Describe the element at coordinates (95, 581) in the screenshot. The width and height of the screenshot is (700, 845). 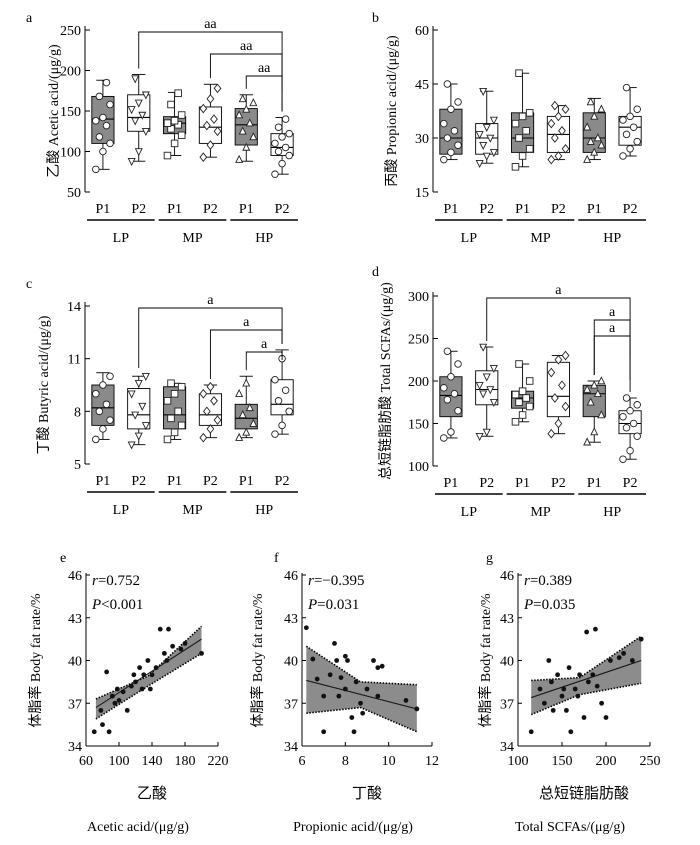
I see `stat-r-symbol: r` at that location.